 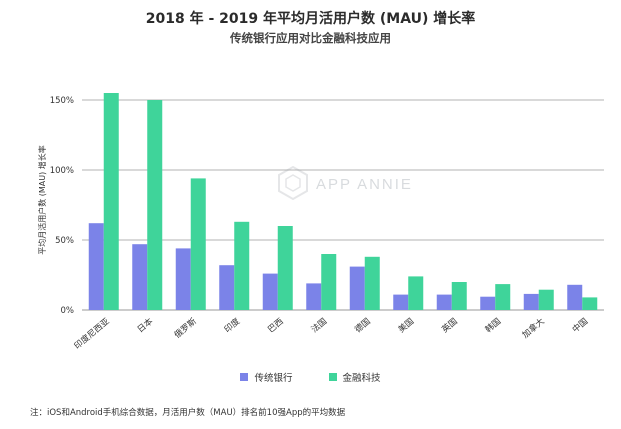 I want to click on x-tick-label: 俄罗斯, so click(x=185, y=328).